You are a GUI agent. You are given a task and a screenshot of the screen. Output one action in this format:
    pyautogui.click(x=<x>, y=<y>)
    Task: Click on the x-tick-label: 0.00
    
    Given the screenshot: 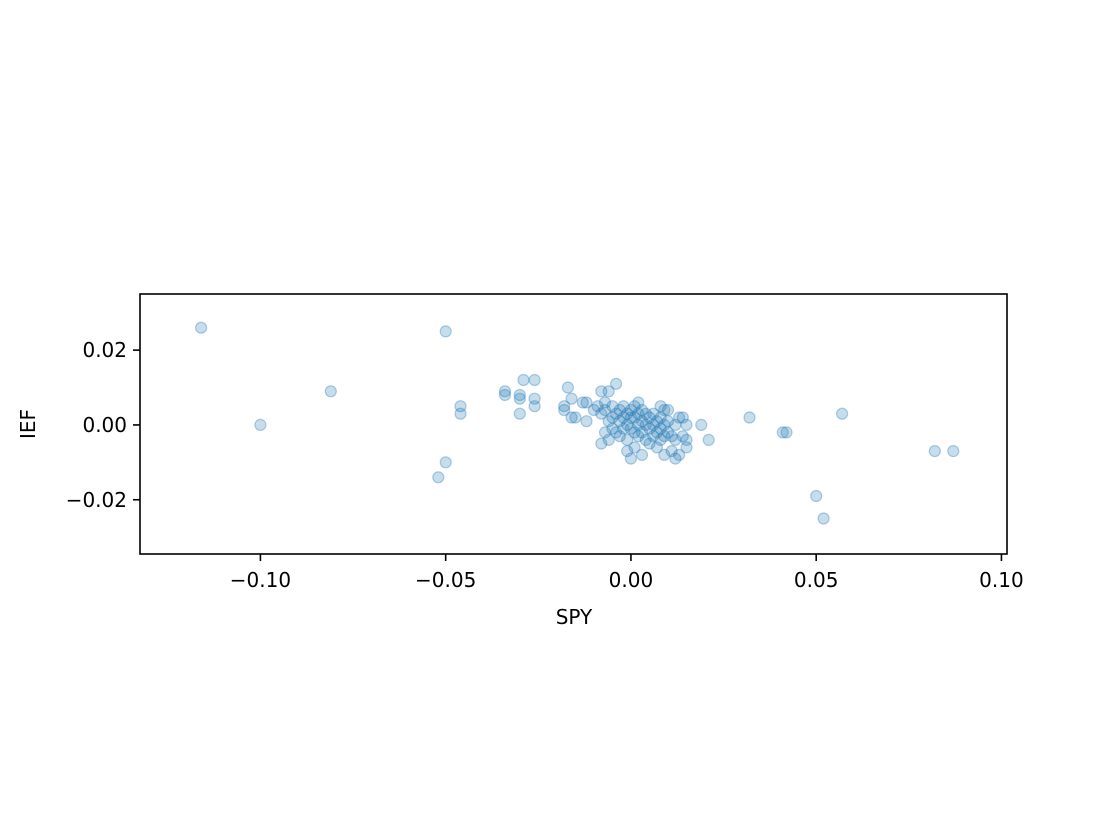 What is the action you would take?
    pyautogui.click(x=631, y=580)
    